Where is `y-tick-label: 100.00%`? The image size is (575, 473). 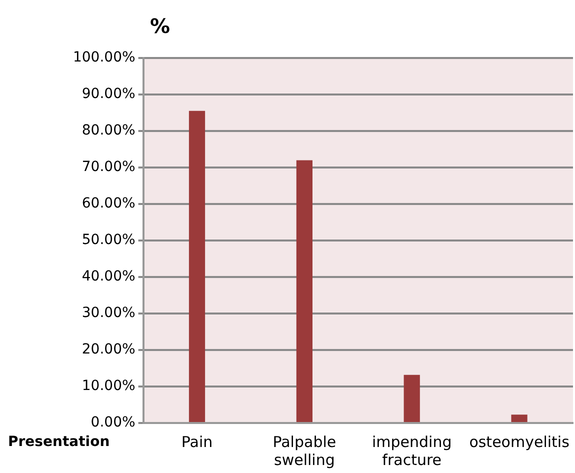
y-tick-label: 100.00% is located at coordinates (104, 58).